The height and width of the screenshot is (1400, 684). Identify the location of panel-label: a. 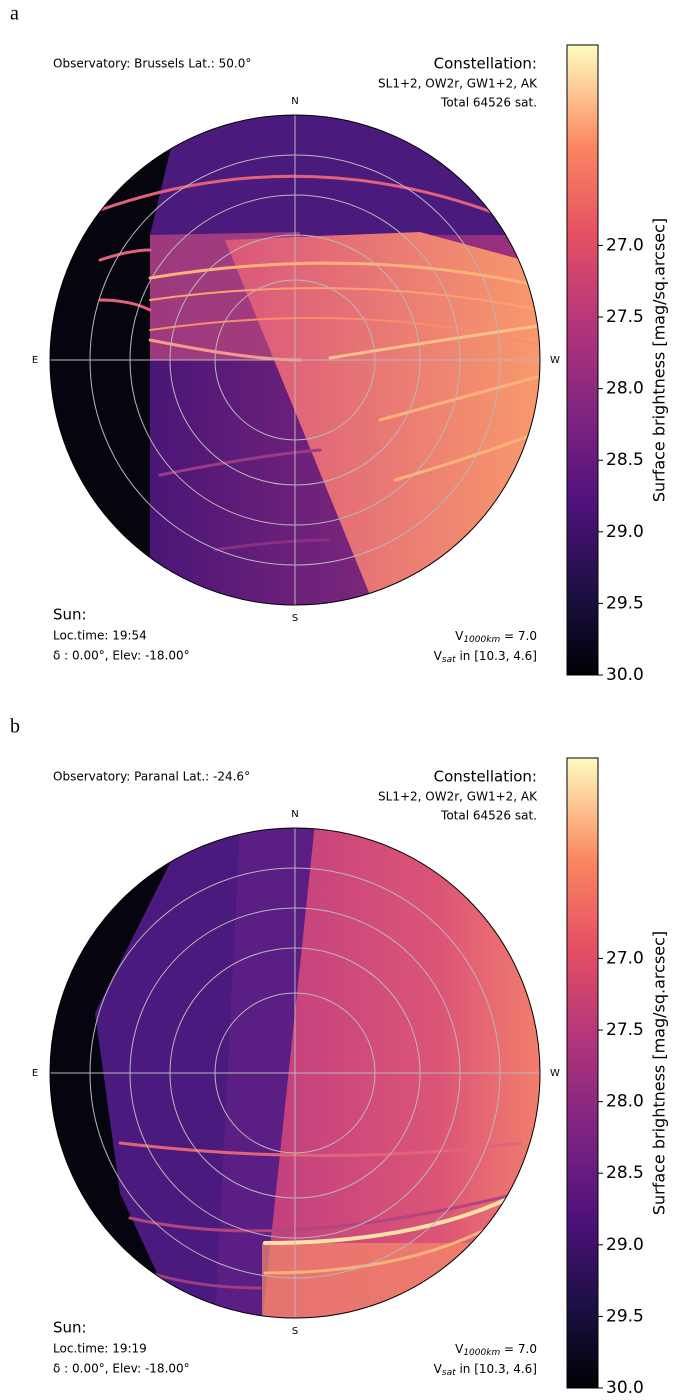
(14, 14).